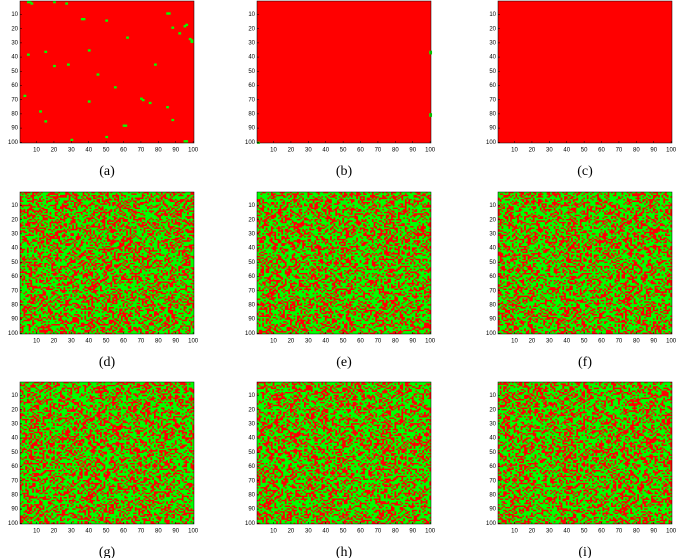  Describe the element at coordinates (532, 151) in the screenshot. I see `x-tick-label: 20` at that location.